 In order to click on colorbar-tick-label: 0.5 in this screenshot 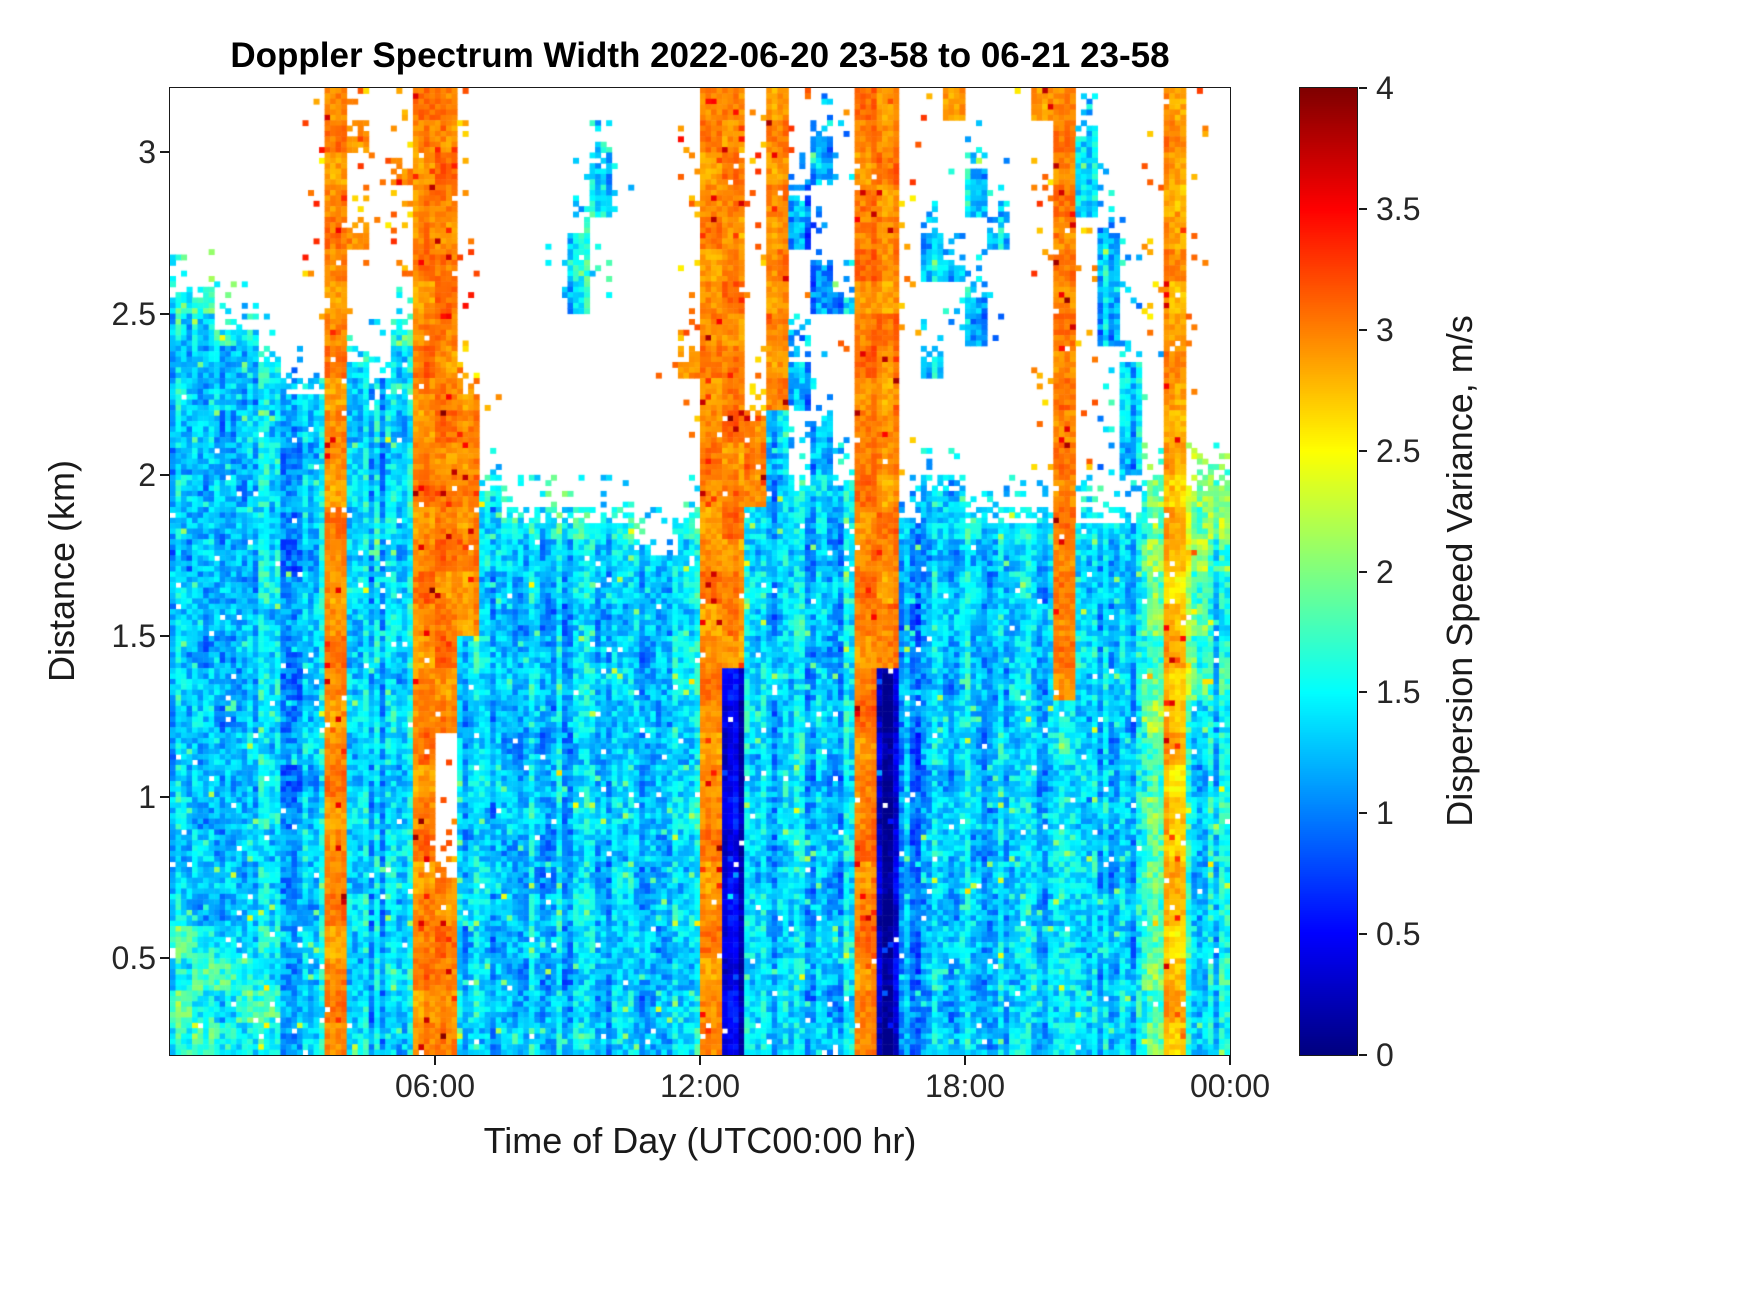, I will do `click(1398, 934)`.